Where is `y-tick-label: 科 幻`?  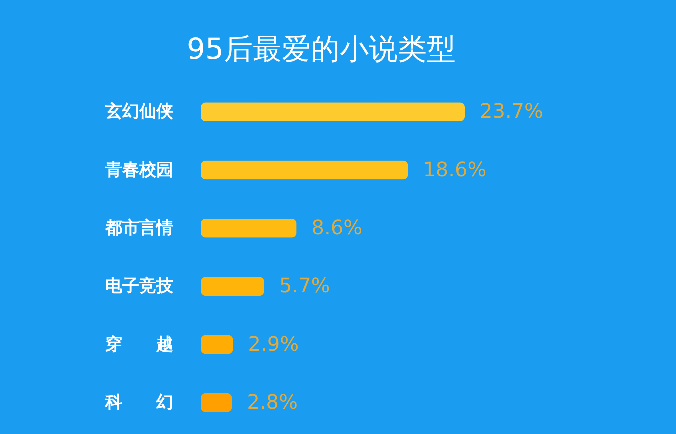 y-tick-label: 科 幻 is located at coordinates (139, 402).